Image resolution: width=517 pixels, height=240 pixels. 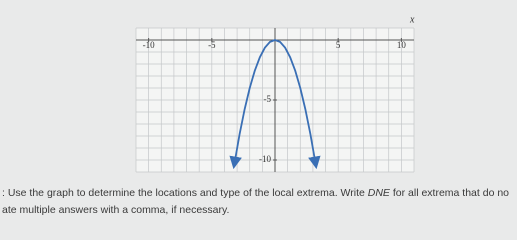 What do you see at coordinates (149, 45) in the screenshot?
I see `x-tick-label: -10` at bounding box center [149, 45].